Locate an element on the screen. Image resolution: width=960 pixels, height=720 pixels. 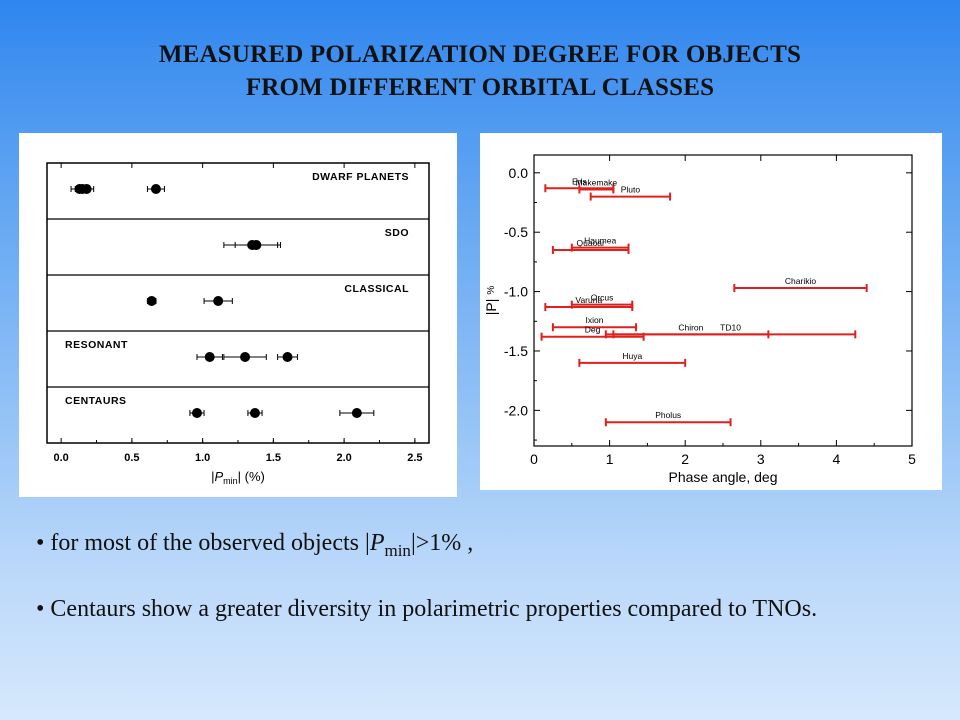
x-tick-label: 2 is located at coordinates (685, 459).